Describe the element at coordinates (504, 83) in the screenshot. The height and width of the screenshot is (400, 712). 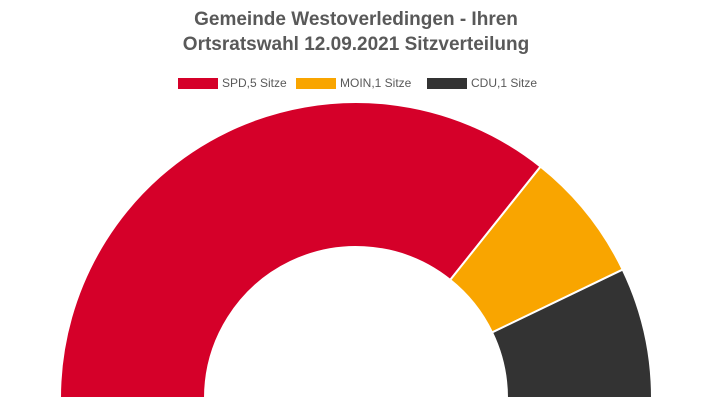
I see `legend-label: CDU,1 Sitze` at that location.